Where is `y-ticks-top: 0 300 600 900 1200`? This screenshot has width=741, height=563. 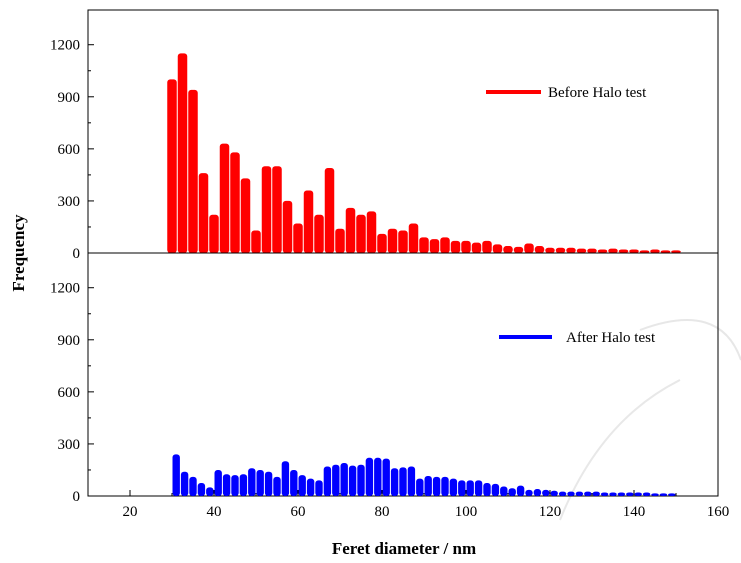 y-ticks-top: 0 300 600 900 1200 is located at coordinates (72, 150).